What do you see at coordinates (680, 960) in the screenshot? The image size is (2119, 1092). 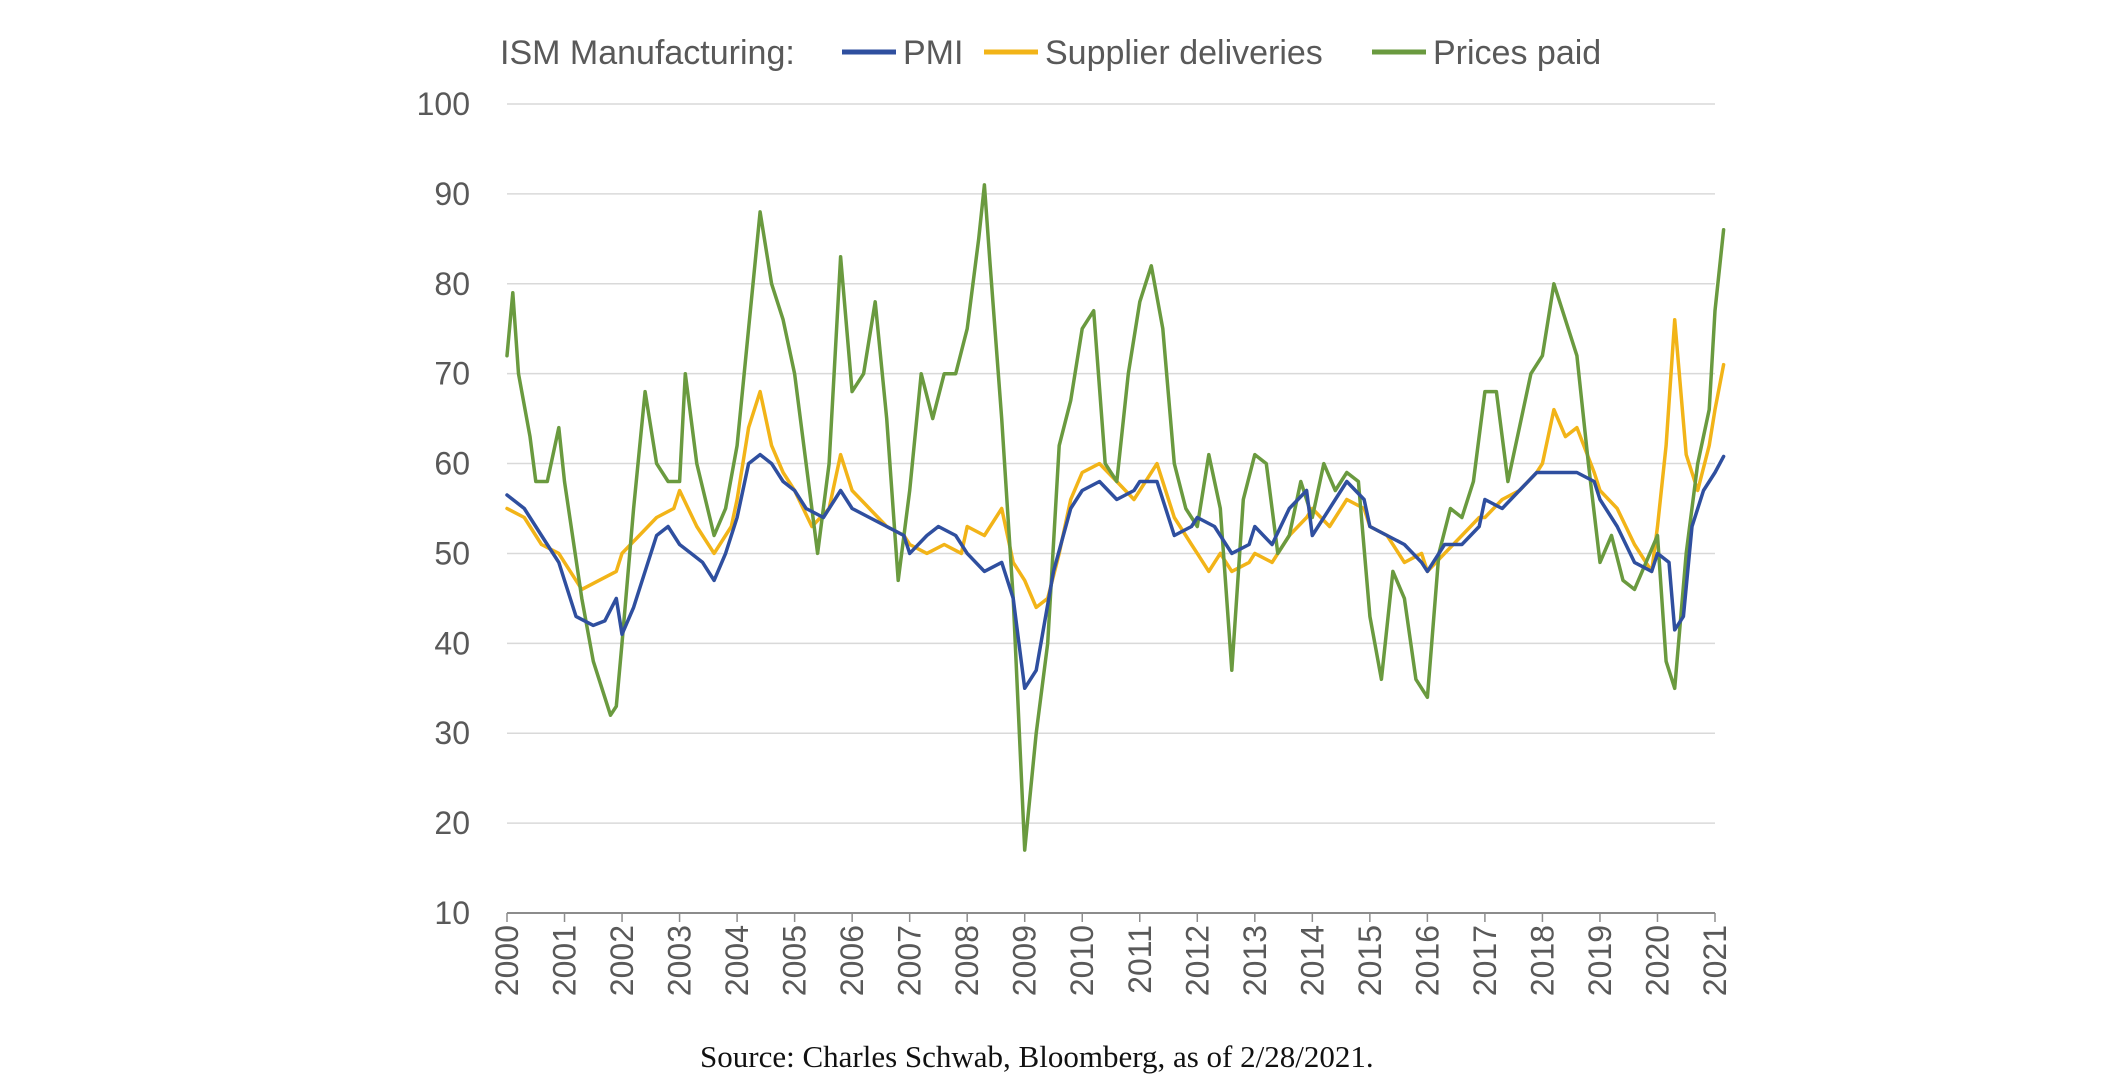 I see `x-tick-label: 2003` at bounding box center [680, 960].